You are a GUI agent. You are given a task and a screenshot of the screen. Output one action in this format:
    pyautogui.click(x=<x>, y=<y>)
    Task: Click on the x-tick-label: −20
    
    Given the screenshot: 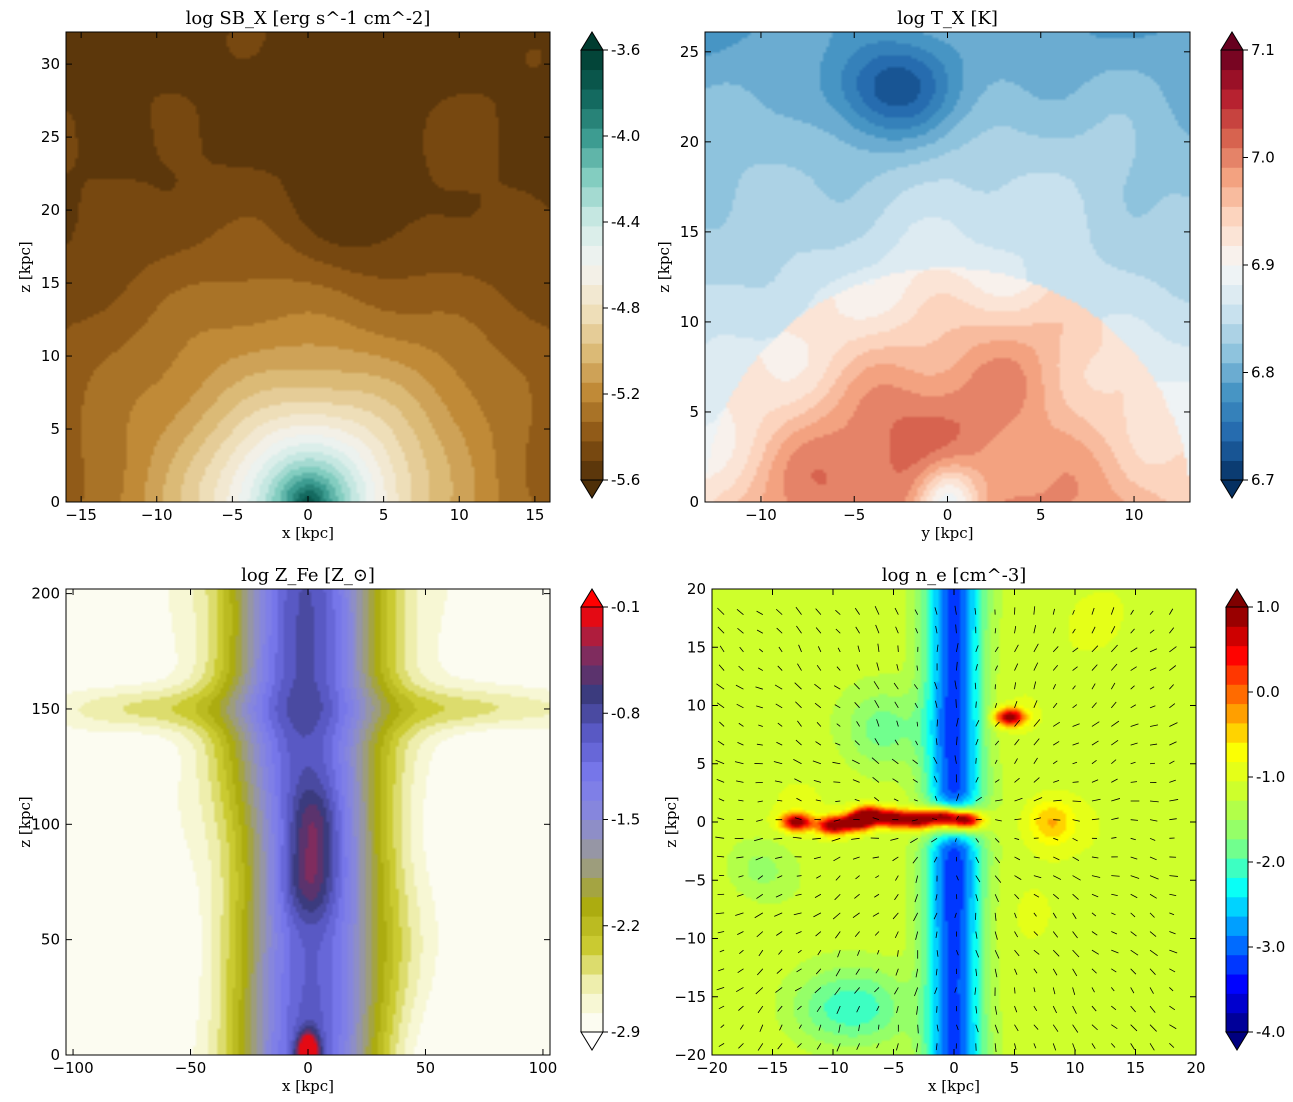 What is the action you would take?
    pyautogui.click(x=712, y=1068)
    